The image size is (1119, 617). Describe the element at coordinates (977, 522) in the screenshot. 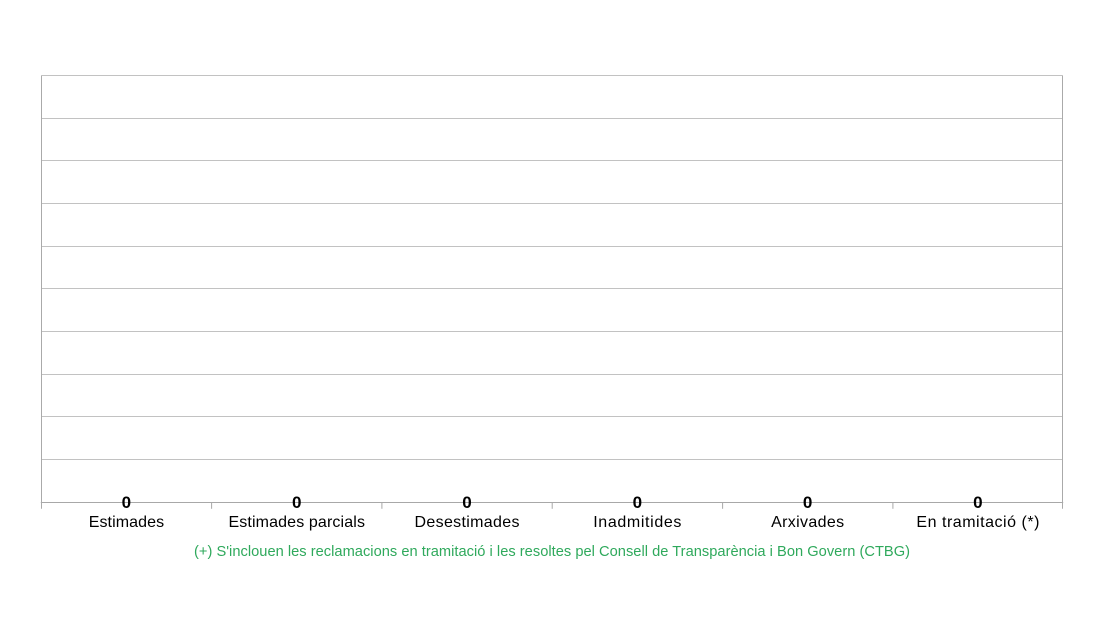

I see `svg-text: En tramitació (*)` at that location.